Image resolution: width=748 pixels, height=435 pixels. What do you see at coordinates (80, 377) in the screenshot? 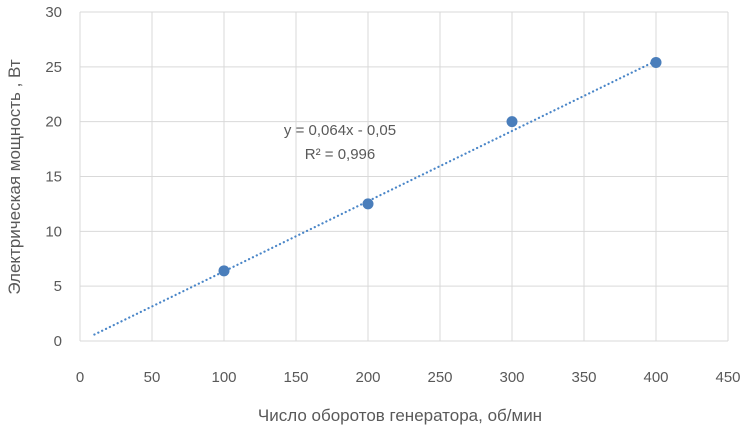
I see `x-tick-label: 0` at bounding box center [80, 377].